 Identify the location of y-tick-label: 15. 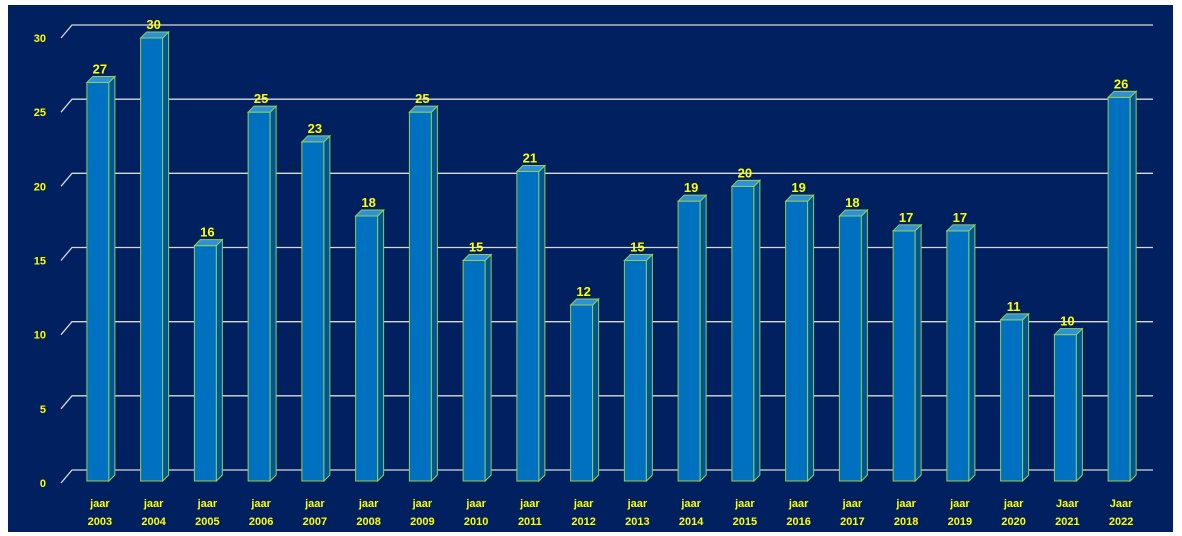
(40, 262).